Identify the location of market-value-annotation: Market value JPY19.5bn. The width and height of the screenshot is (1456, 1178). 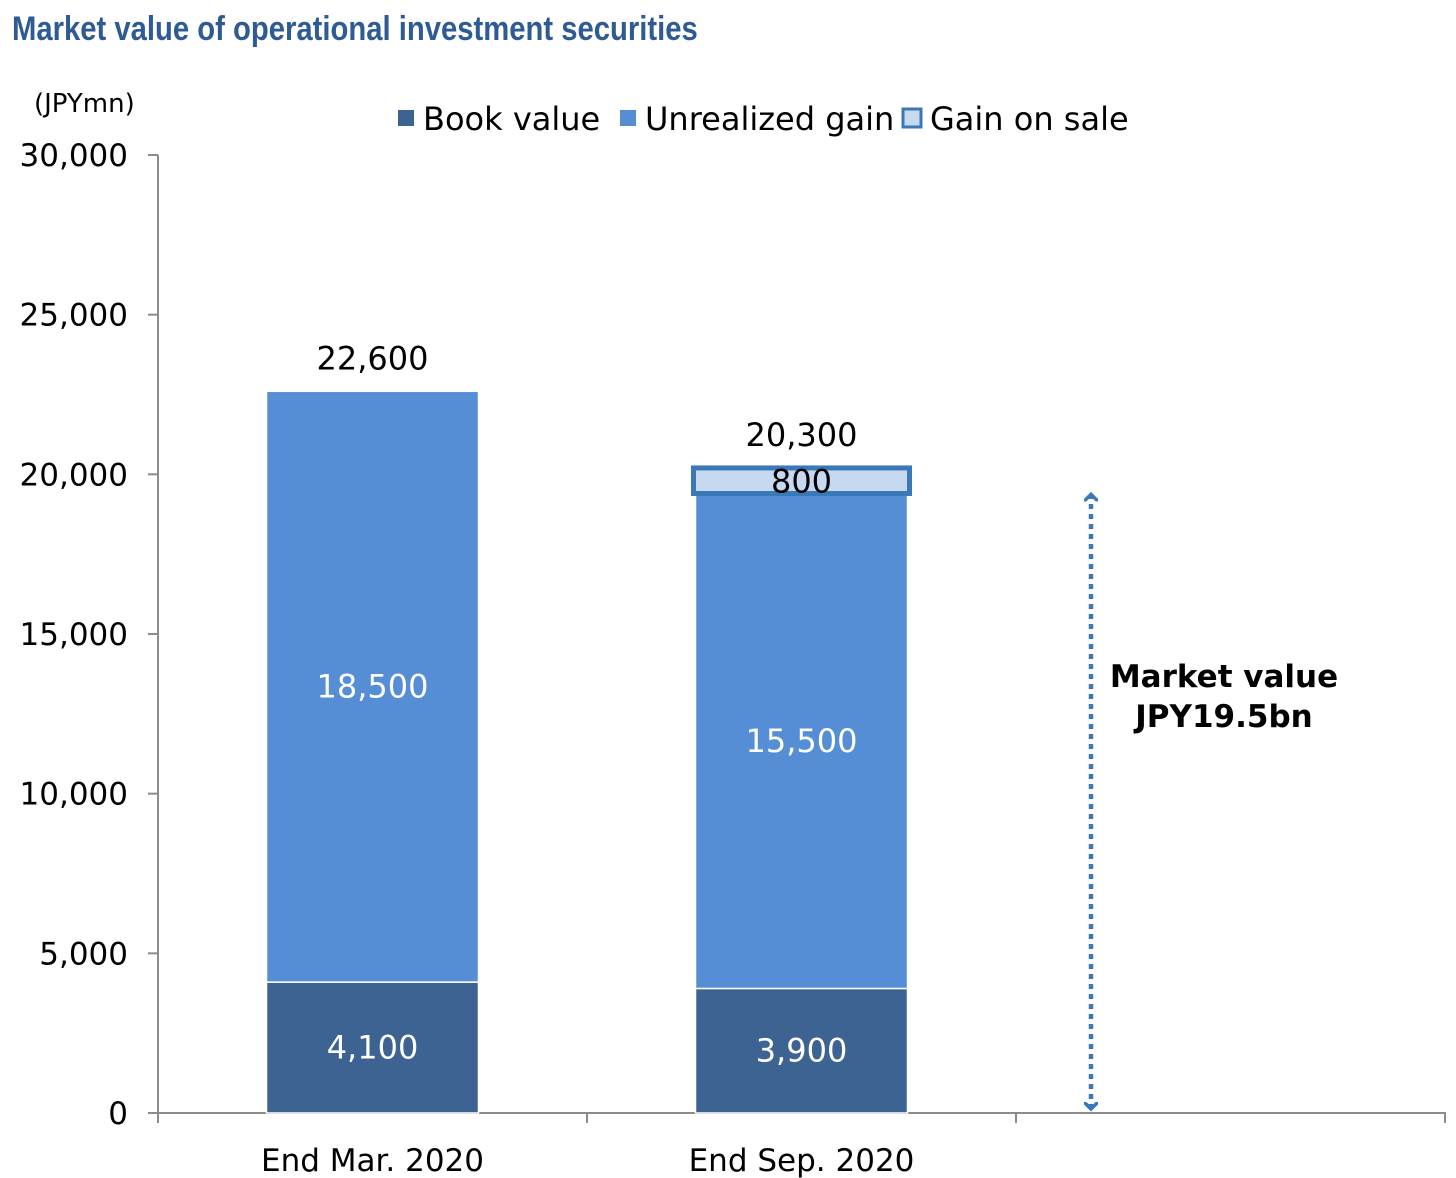
(1214, 801).